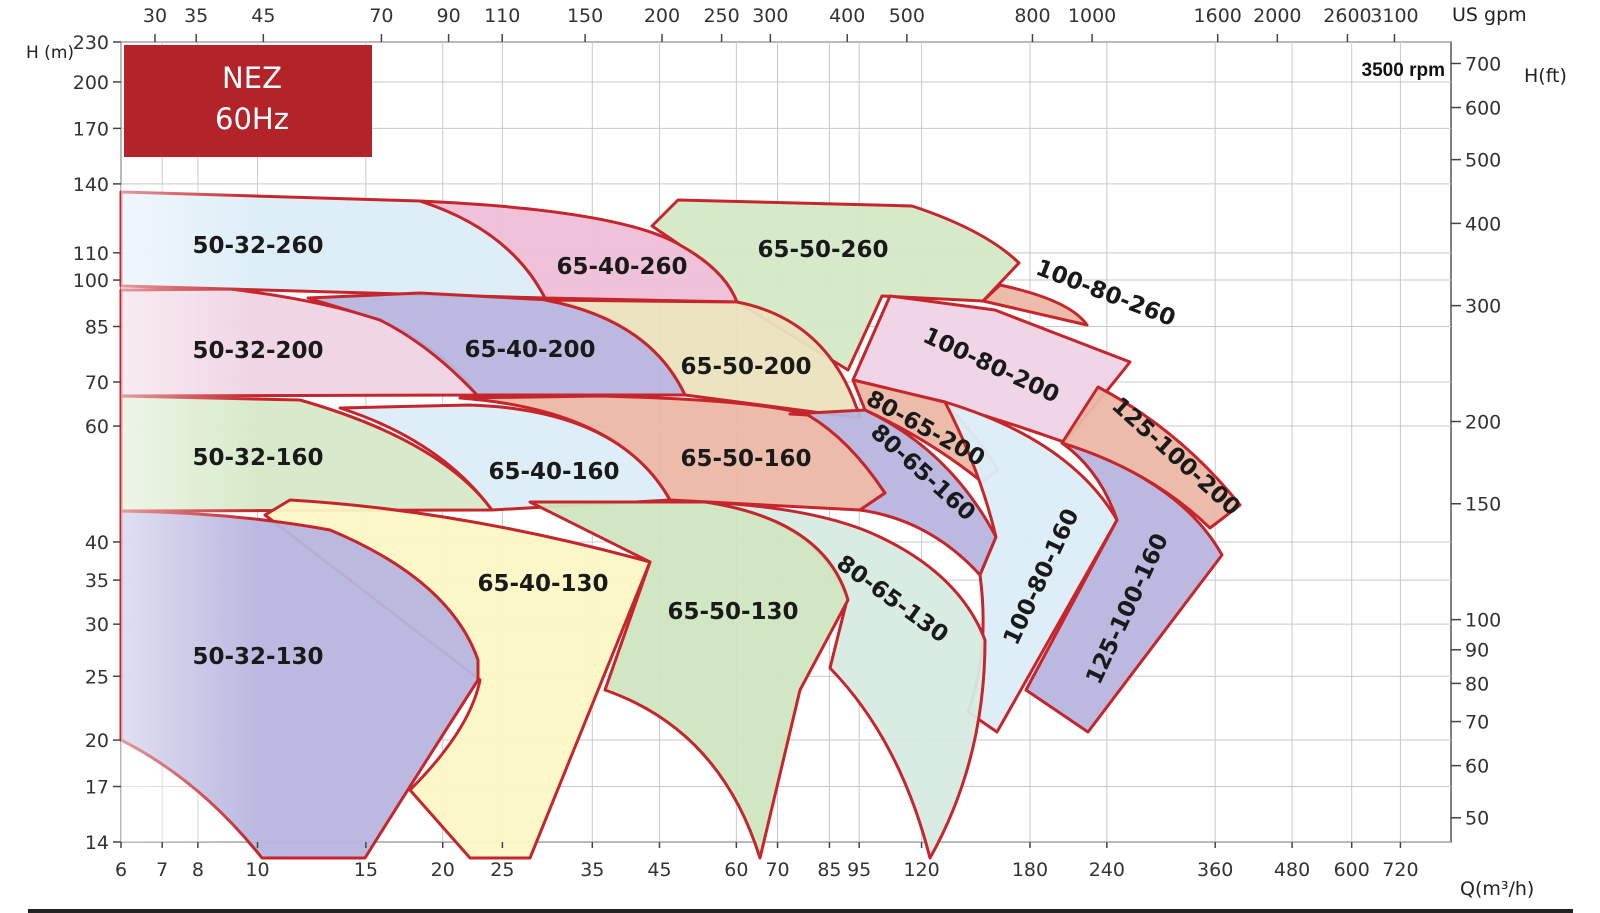 The image size is (1600, 913). Describe the element at coordinates (91, 43) in the screenshot. I see `y-tick-label: 230` at that location.